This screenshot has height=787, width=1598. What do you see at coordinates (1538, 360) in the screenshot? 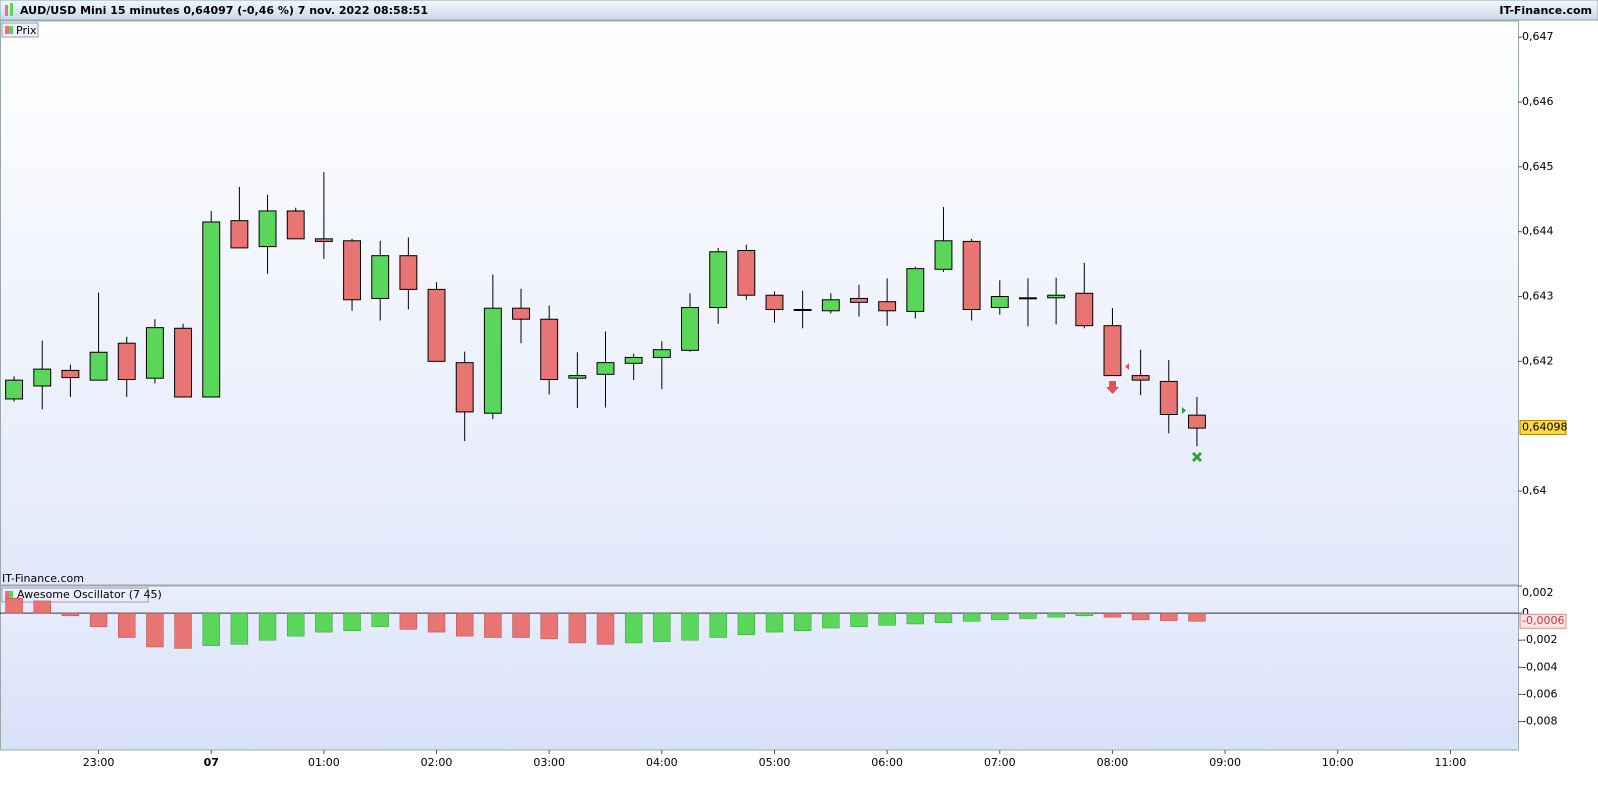
I see `y-tick-label: 0,642` at bounding box center [1538, 360].